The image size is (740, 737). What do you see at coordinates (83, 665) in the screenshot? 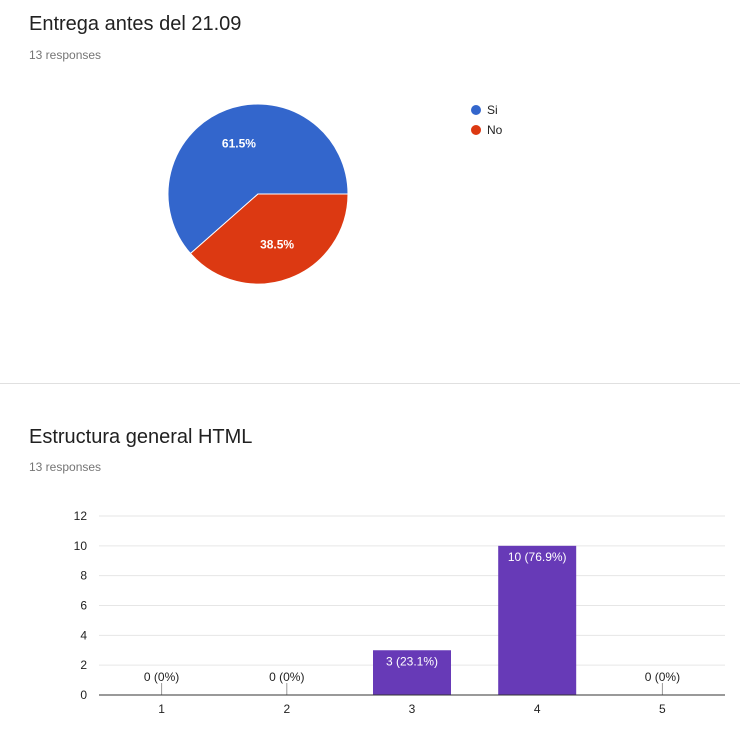
I see `y-tick-label: 2` at bounding box center [83, 665].